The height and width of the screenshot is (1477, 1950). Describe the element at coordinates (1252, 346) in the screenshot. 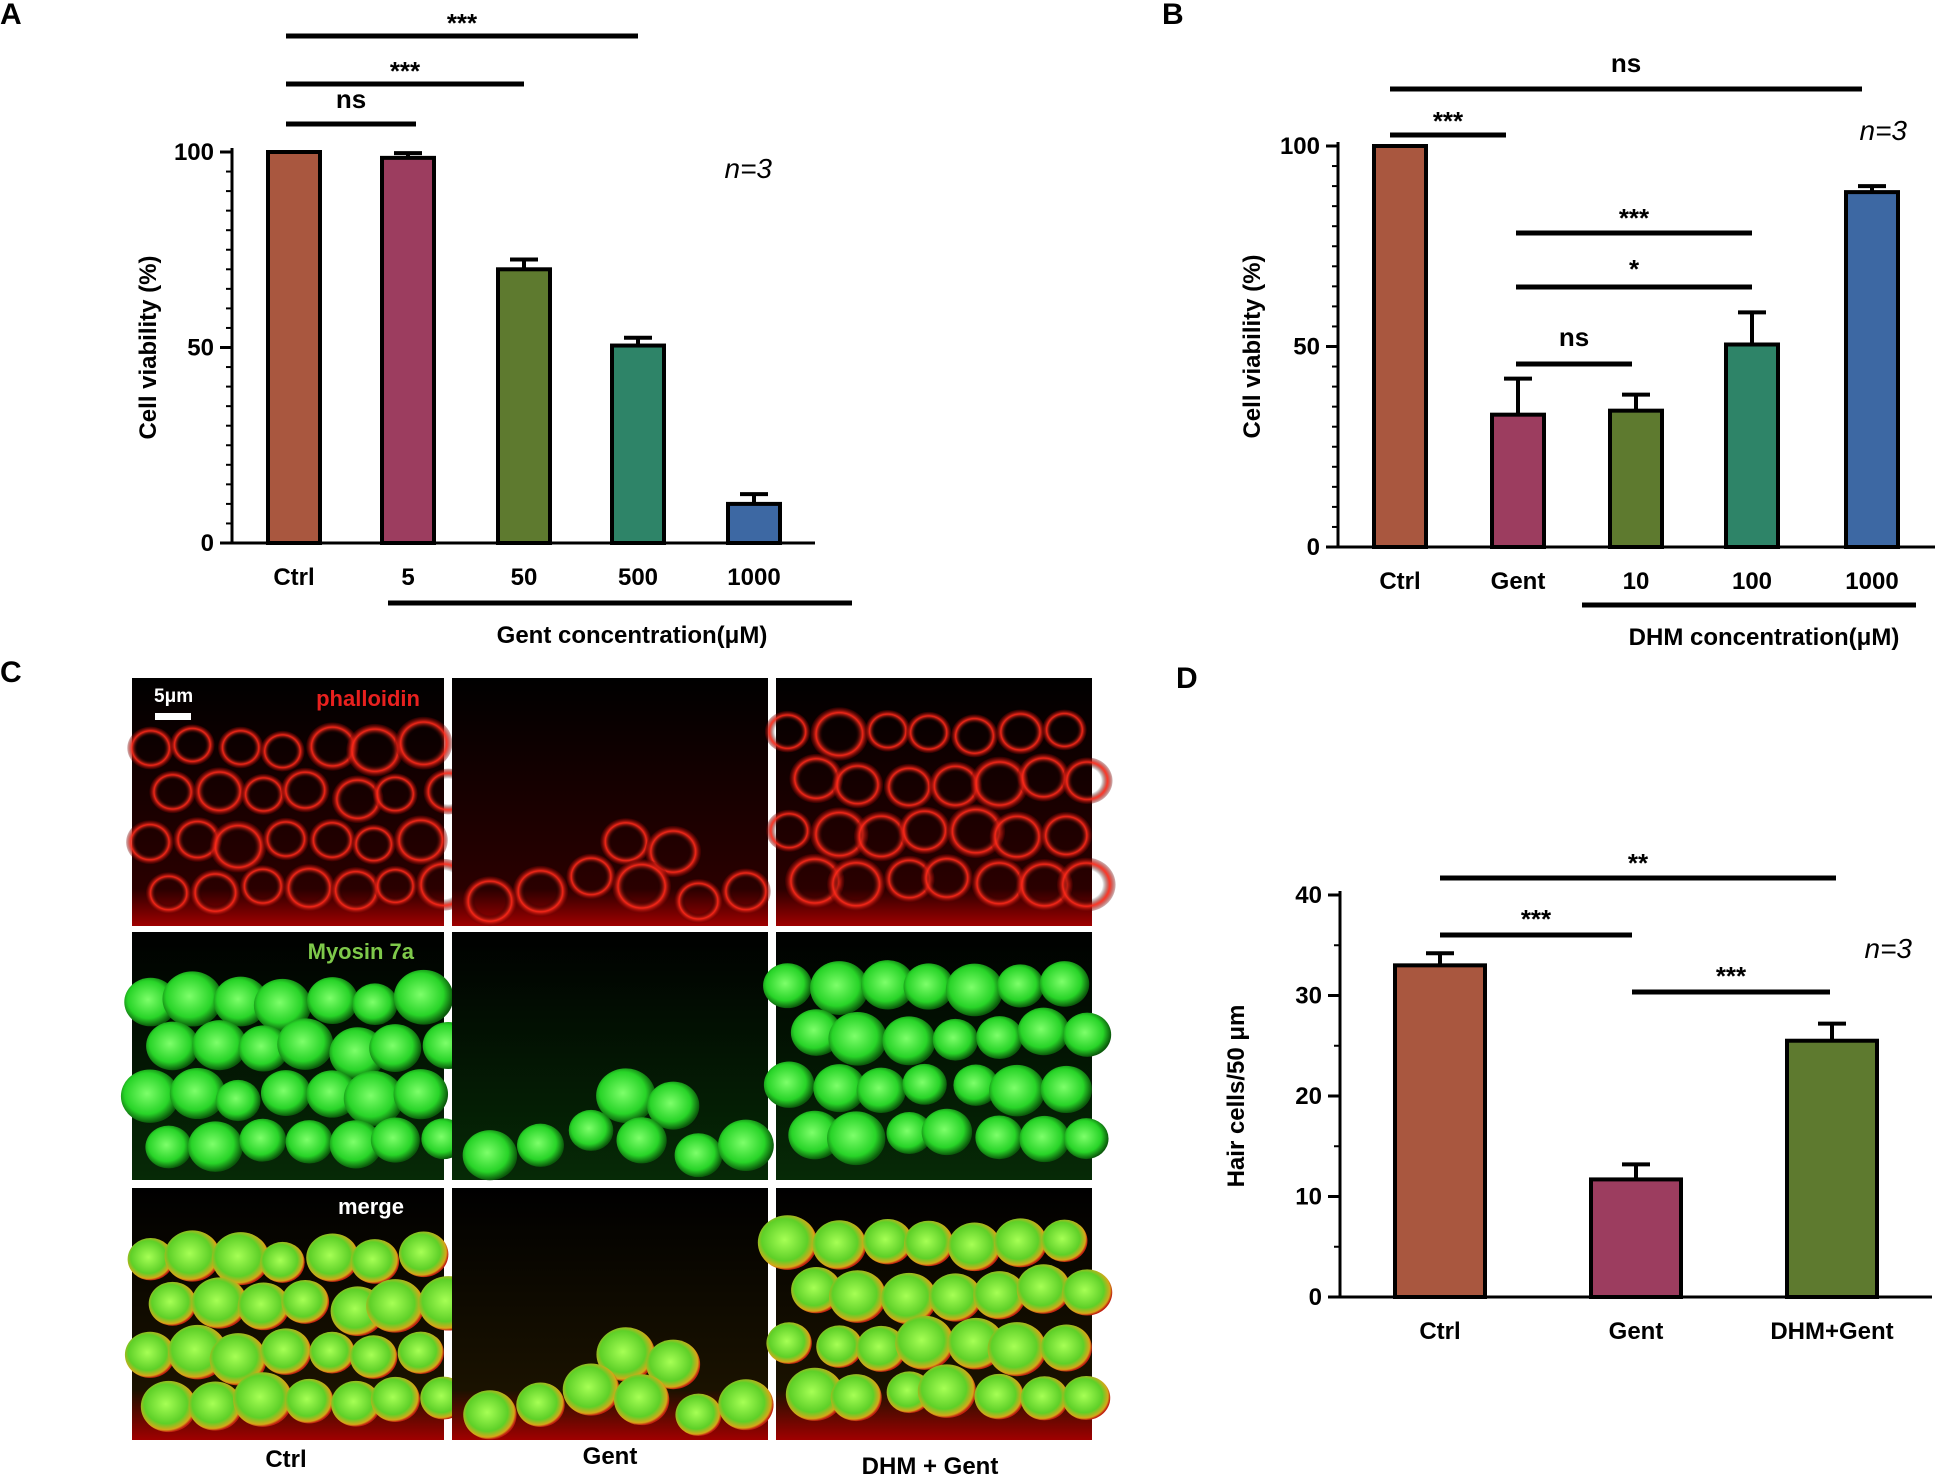

I see `y-axis-title: Cell viability (%)` at that location.